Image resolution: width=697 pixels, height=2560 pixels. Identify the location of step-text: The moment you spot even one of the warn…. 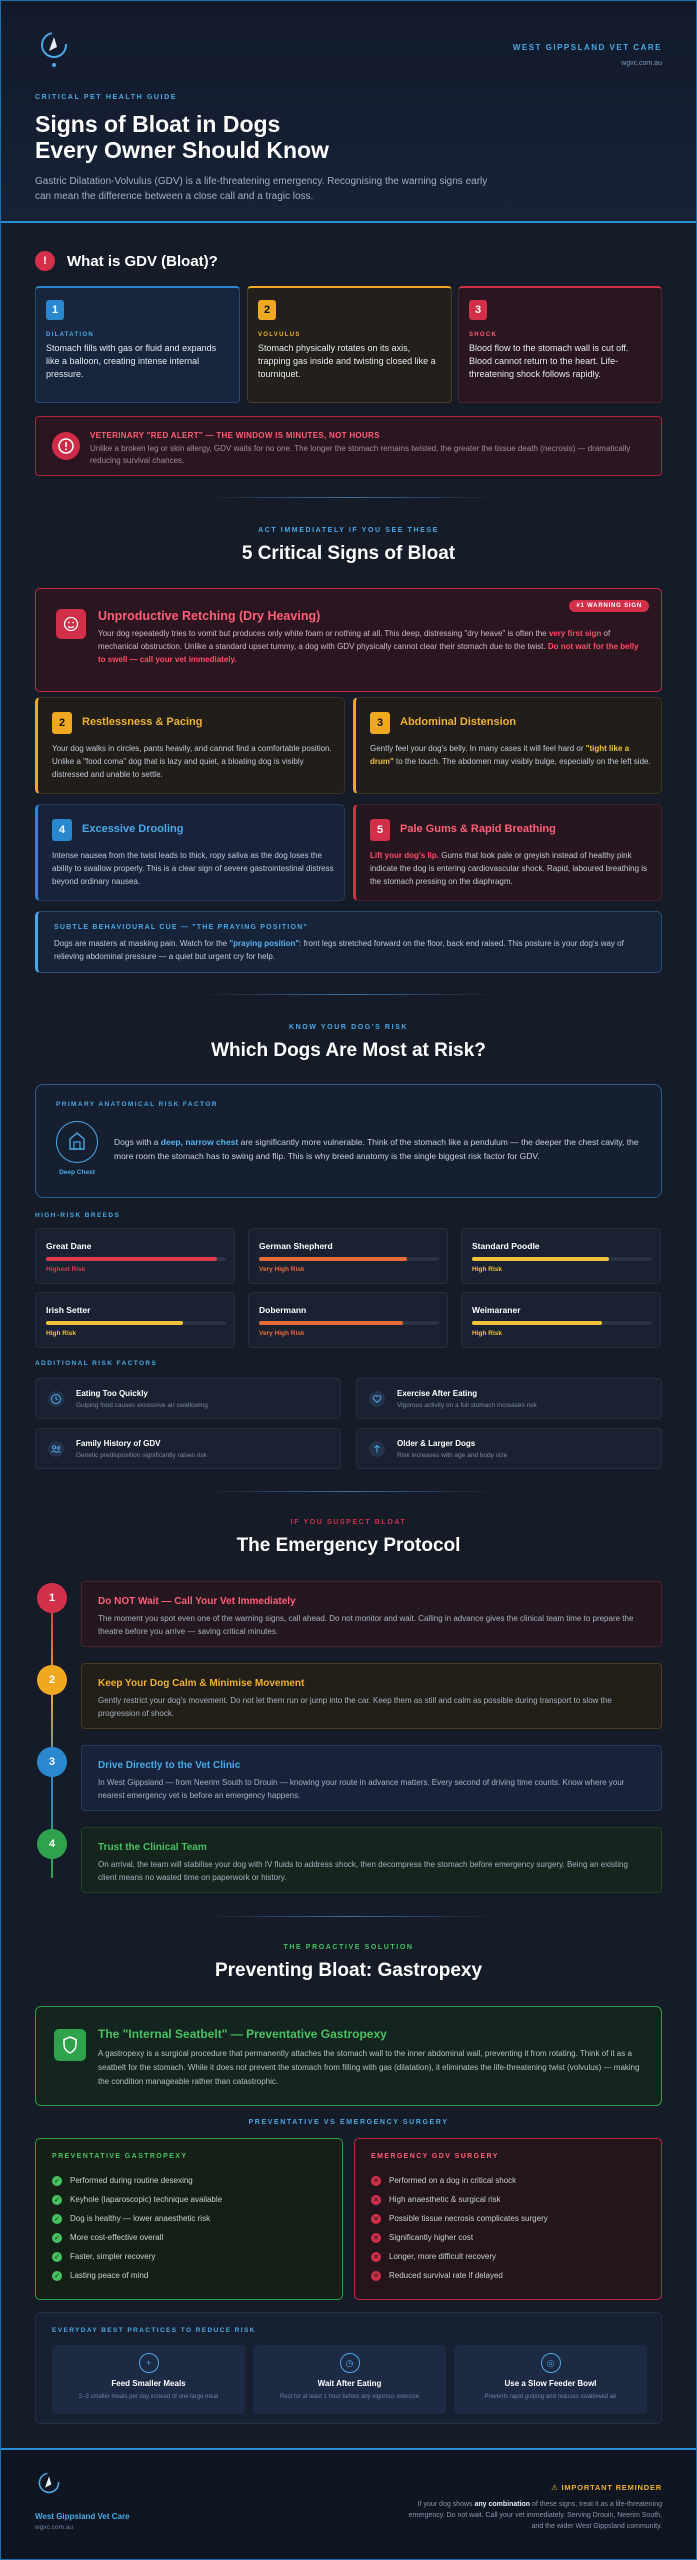
(366, 1625).